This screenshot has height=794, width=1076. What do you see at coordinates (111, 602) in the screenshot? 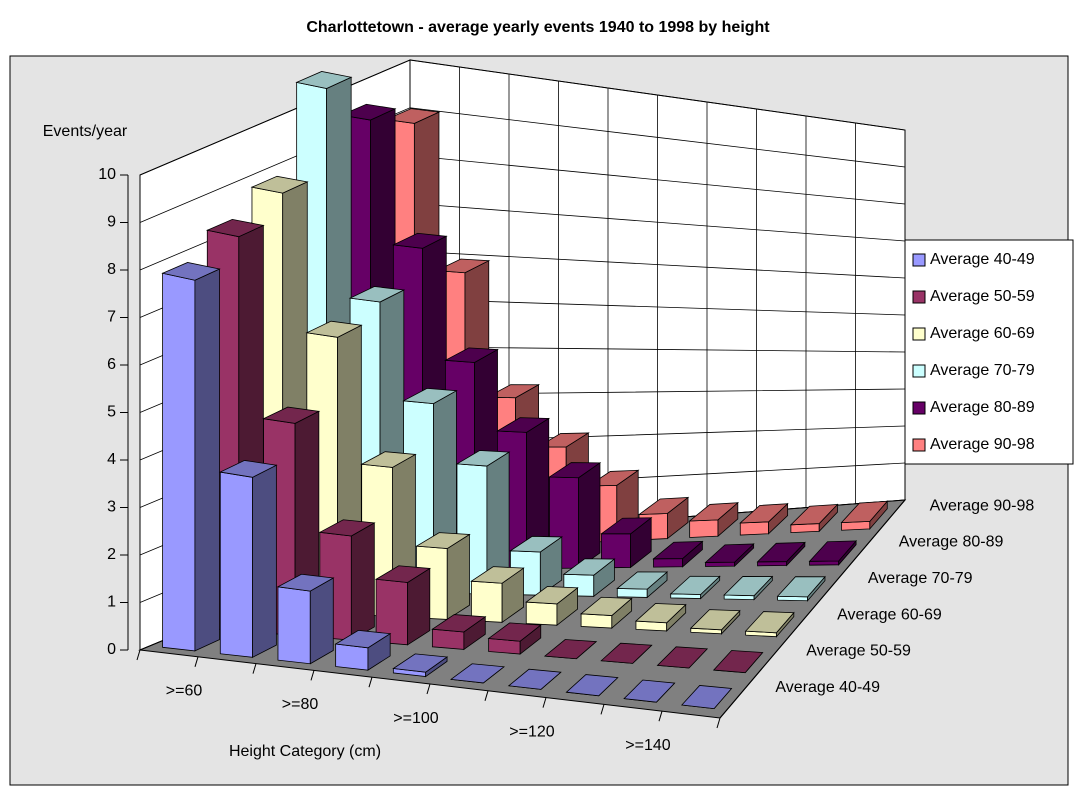
I see `y-tick-label: 1` at bounding box center [111, 602].